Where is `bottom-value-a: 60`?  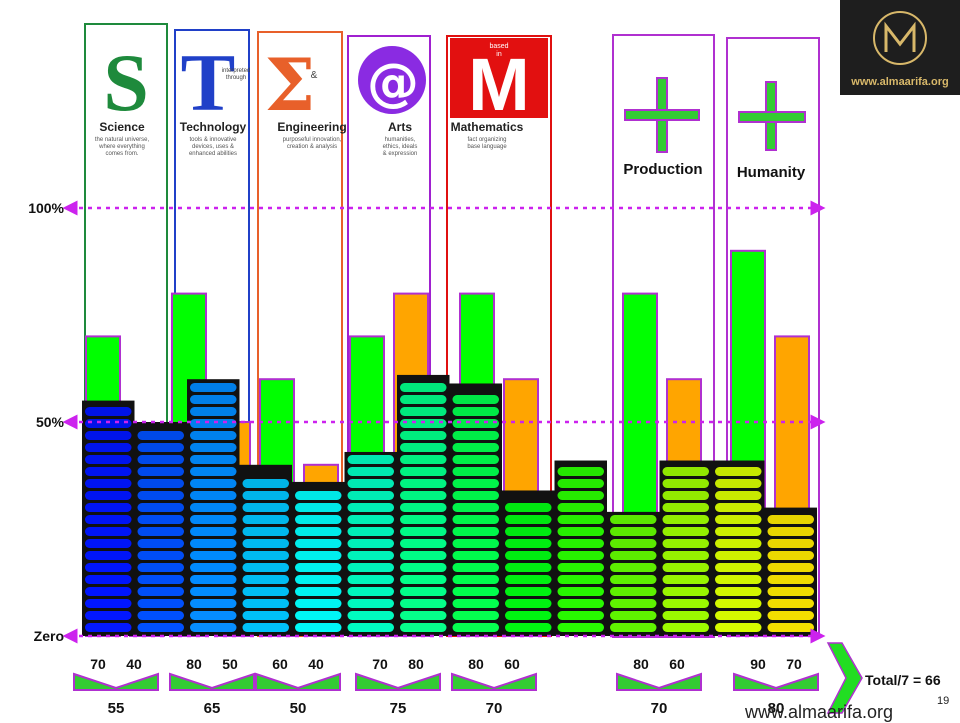
bottom-value-a: 60 is located at coordinates (280, 664).